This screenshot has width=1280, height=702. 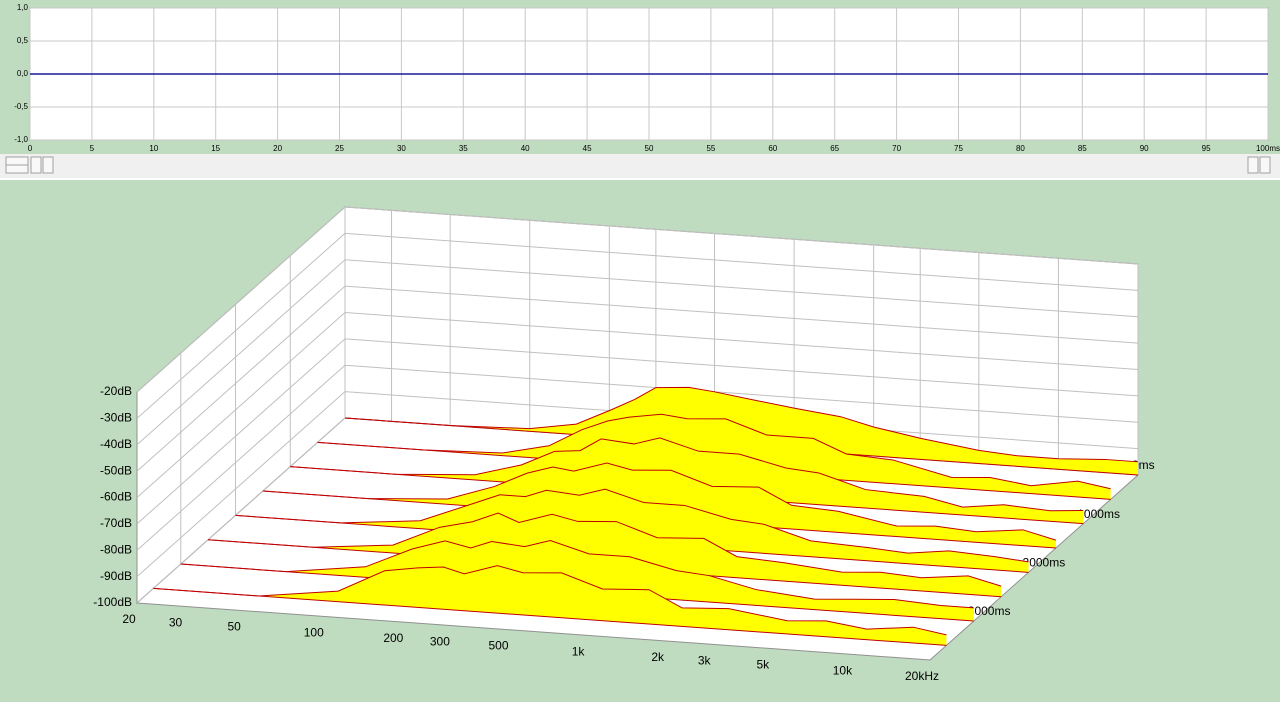 I want to click on x-tick-label: 100ms, so click(x=1268, y=148).